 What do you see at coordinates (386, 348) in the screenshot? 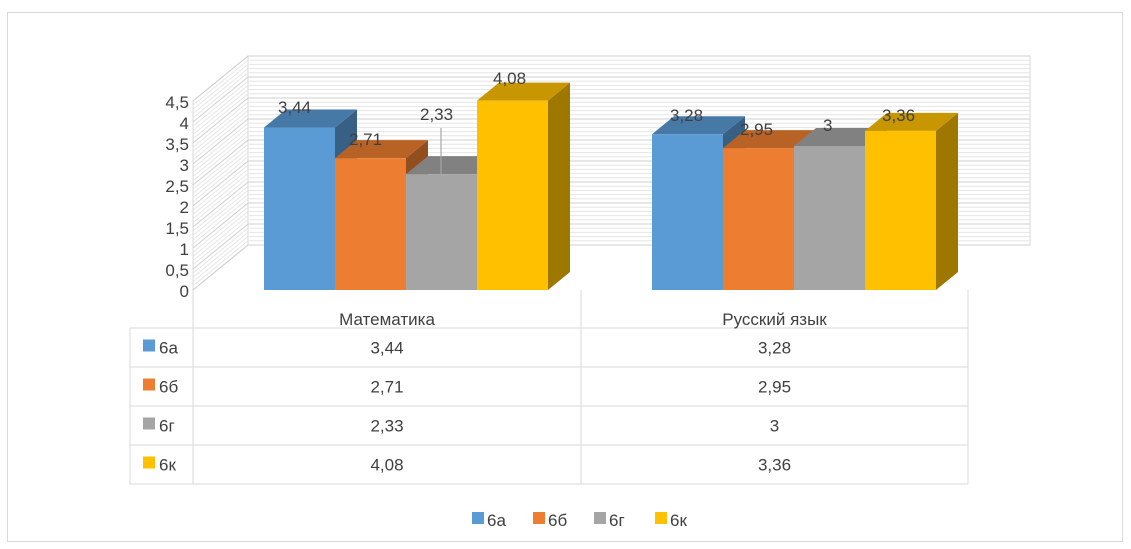
I see `table-cell: 3,44` at bounding box center [386, 348].